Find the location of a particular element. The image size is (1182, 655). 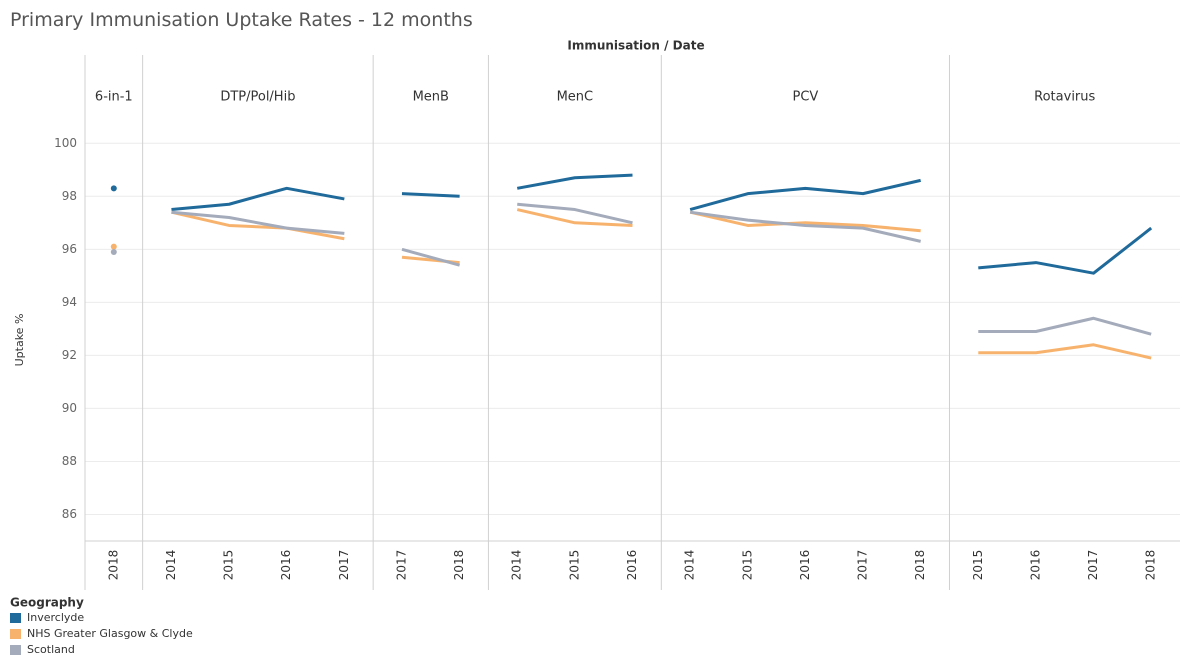

y-tick-label: 100 is located at coordinates (65, 143).